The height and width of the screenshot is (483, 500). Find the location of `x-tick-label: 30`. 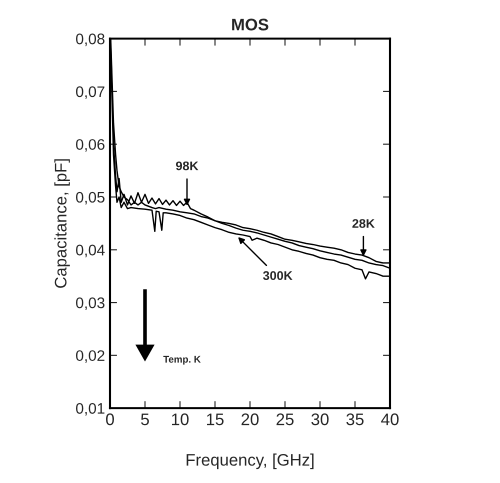

x-tick-label: 30 is located at coordinates (320, 419).